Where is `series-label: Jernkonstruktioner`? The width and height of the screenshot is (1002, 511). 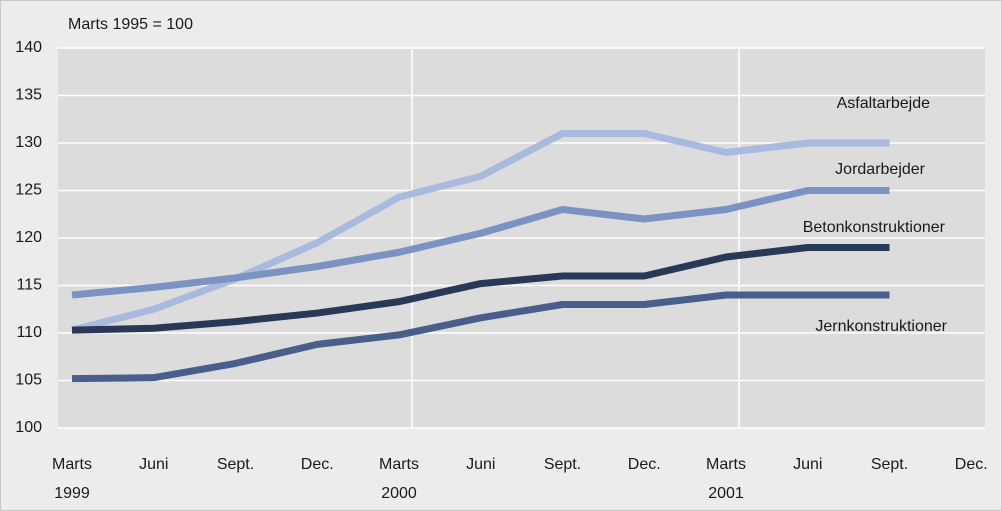 series-label: Jernkonstruktioner is located at coordinates (881, 326).